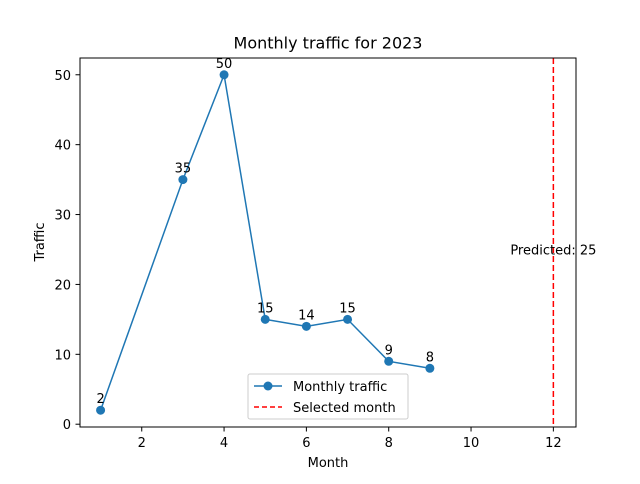 This screenshot has height=484, width=640. What do you see at coordinates (328, 43) in the screenshot?
I see `chart-title: Monthly traffic for 2023` at bounding box center [328, 43].